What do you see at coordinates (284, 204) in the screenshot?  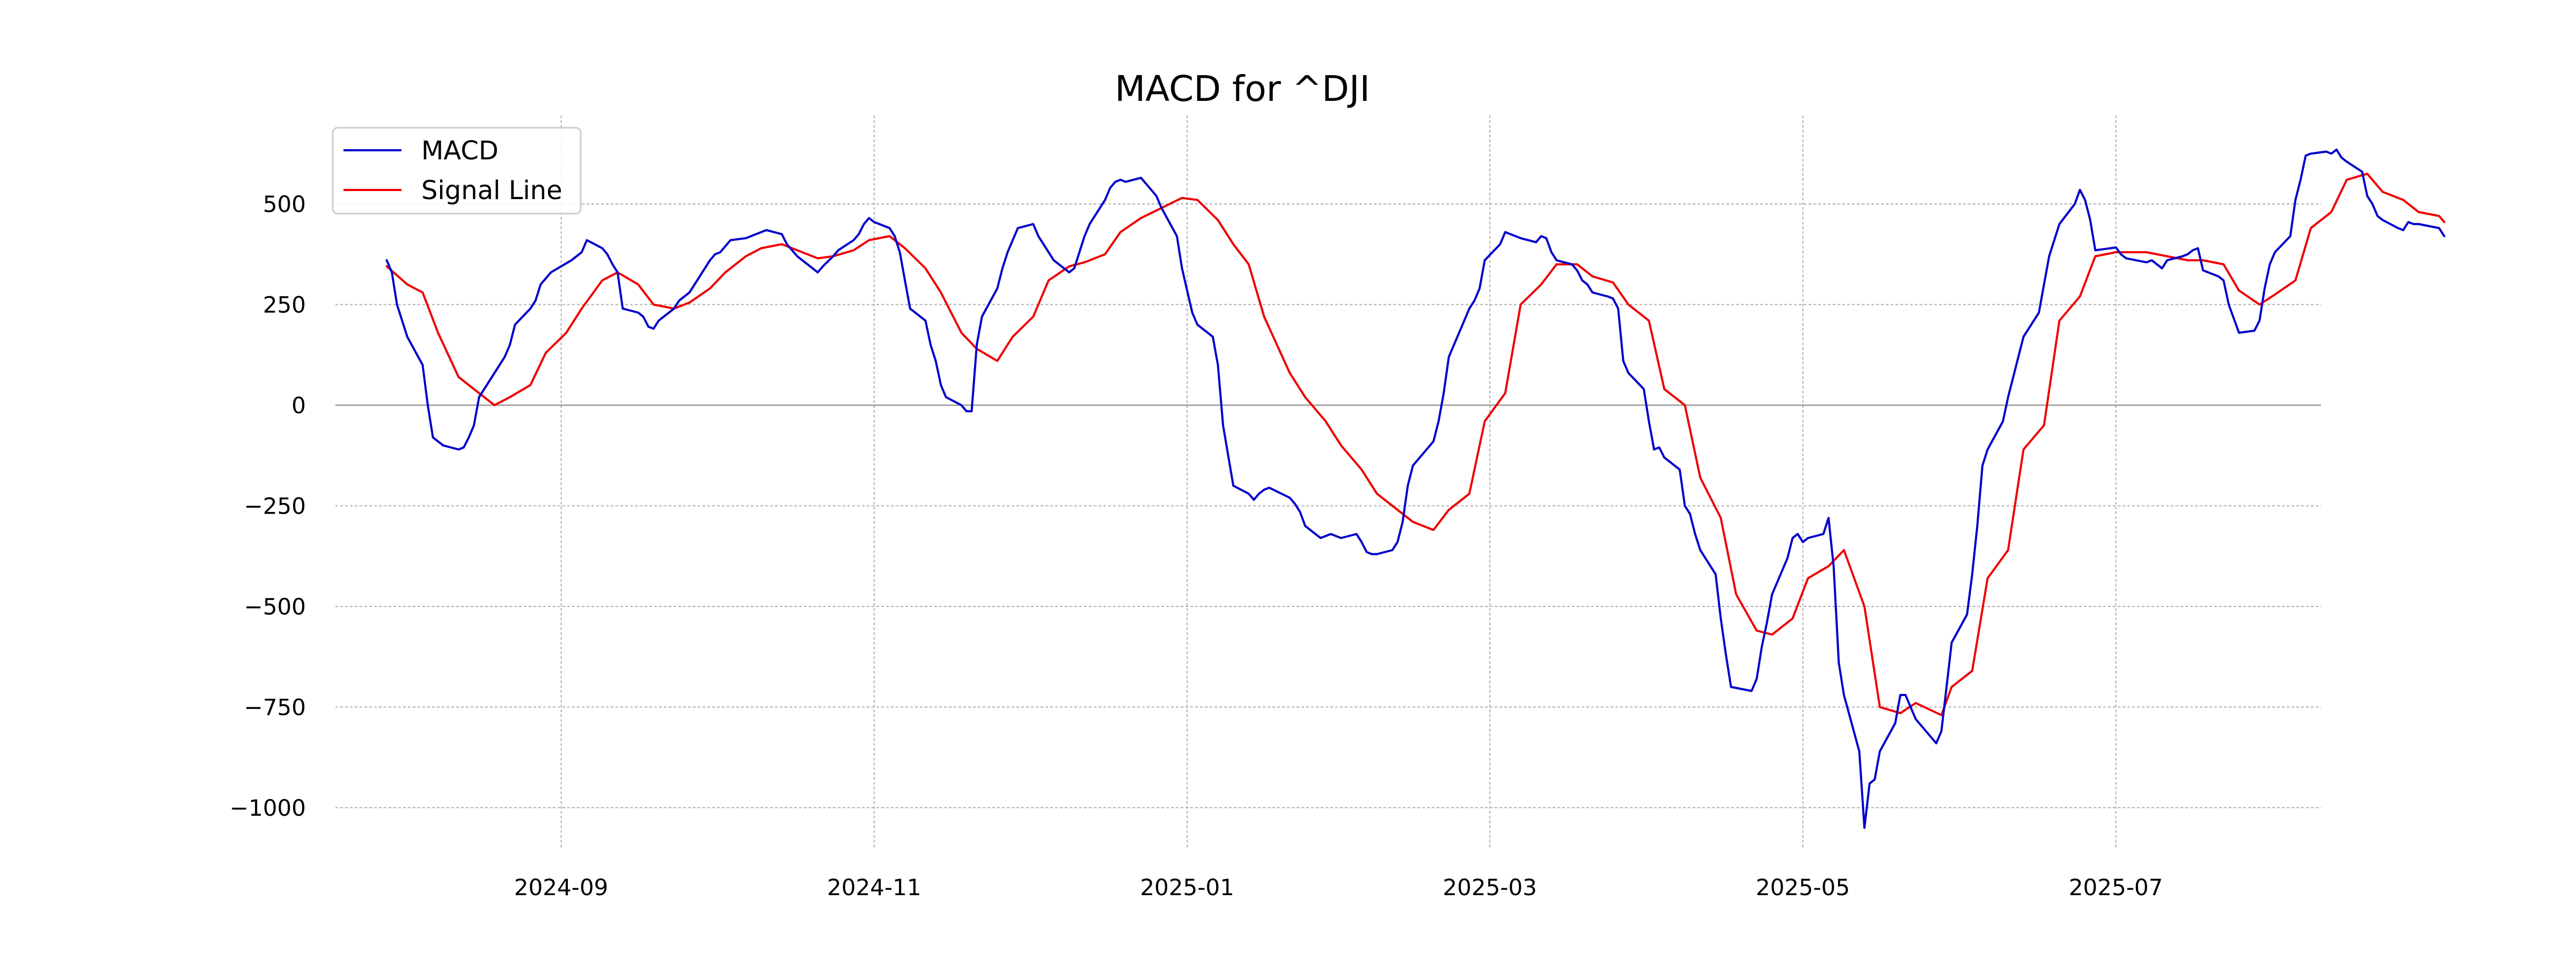 I see `y-tick-label: 500` at bounding box center [284, 204].